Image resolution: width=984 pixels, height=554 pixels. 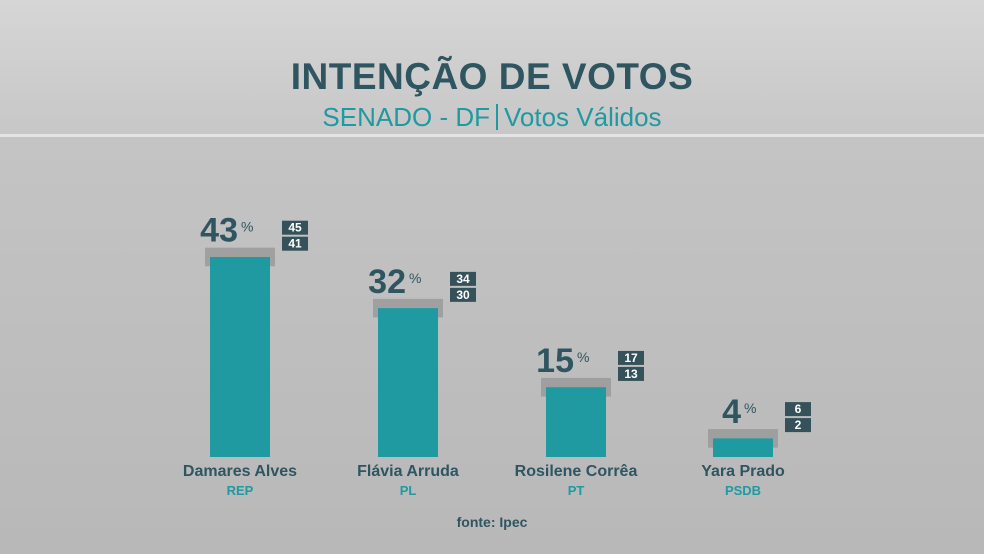 I want to click on lower-bound-label: 2, so click(x=798, y=425).